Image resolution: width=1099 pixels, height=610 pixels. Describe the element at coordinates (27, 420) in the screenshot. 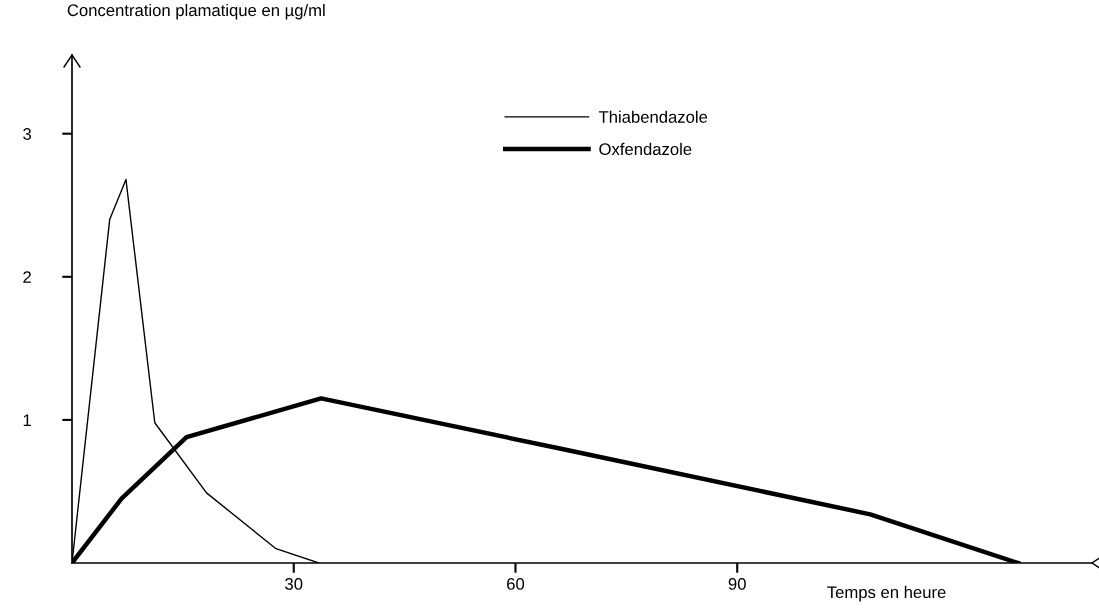

I see `y-tick-label: 1` at that location.